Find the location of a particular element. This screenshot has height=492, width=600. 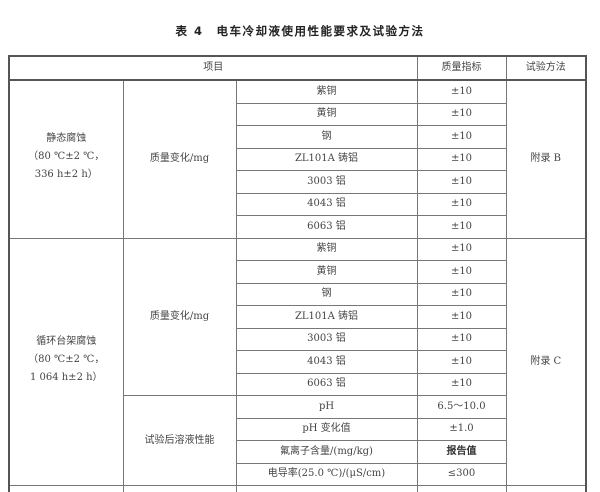

item-cell: pH 变化值 is located at coordinates (326, 429).